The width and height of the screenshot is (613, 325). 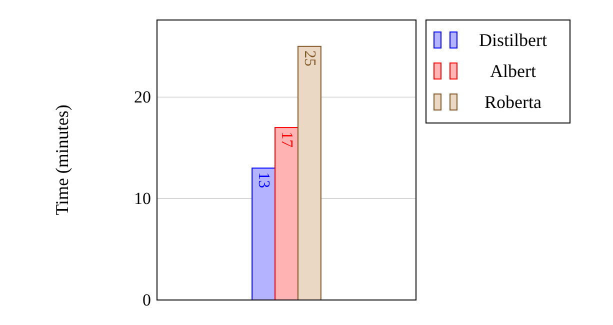 I want to click on y-tick-label: 20, so click(x=142, y=97).